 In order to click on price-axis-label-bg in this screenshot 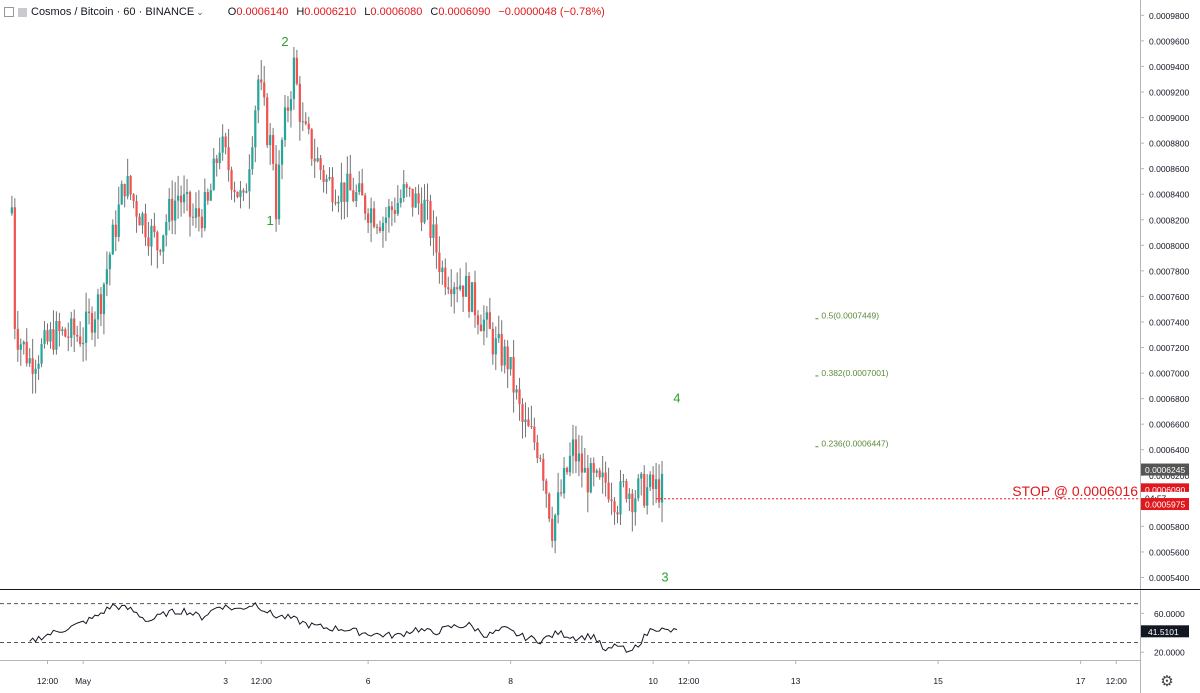, I will do `click(1165, 469)`.